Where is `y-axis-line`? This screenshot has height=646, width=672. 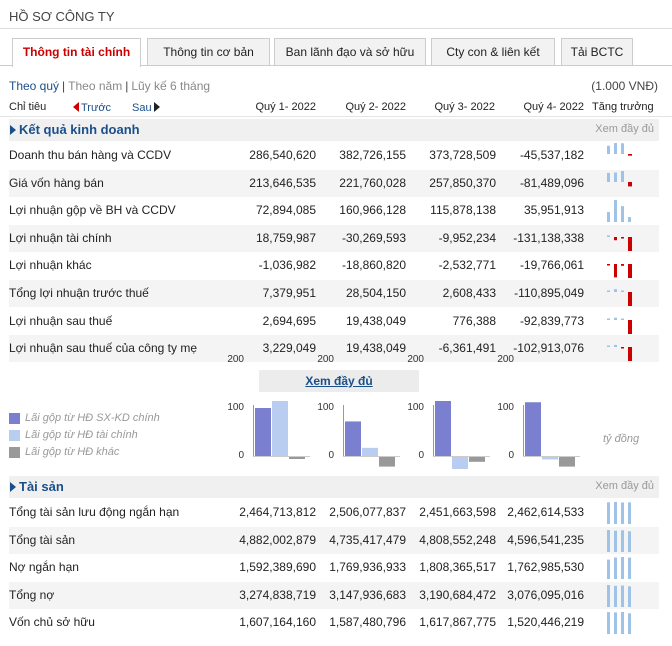
y-axis-line is located at coordinates (433, 430).